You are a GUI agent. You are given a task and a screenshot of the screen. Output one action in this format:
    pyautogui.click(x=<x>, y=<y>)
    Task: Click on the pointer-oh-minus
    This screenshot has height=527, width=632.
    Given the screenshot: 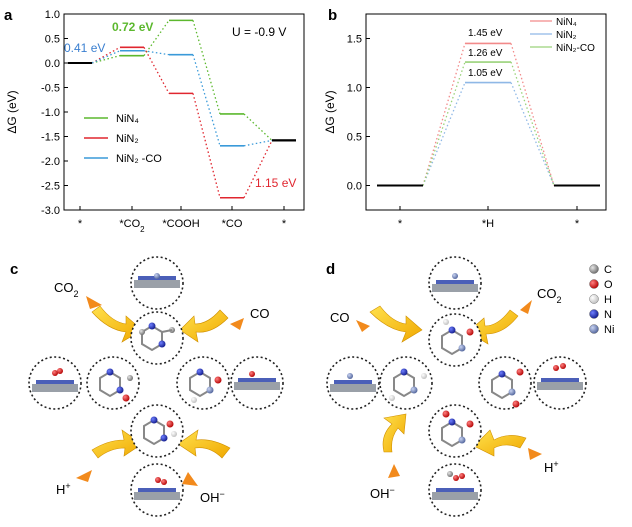 What is the action you would take?
    pyautogui.click(x=190, y=479)
    